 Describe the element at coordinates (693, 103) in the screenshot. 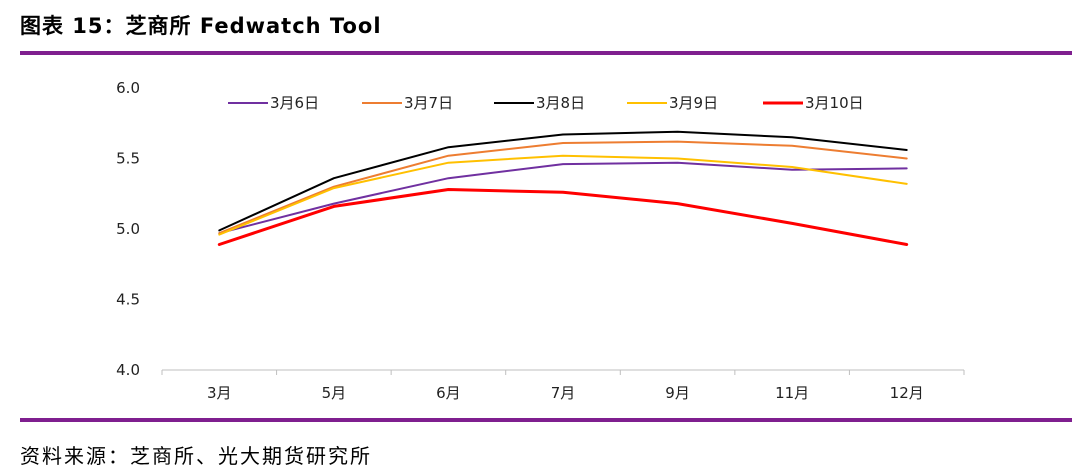

I see `legend-label: 3月9日` at that location.